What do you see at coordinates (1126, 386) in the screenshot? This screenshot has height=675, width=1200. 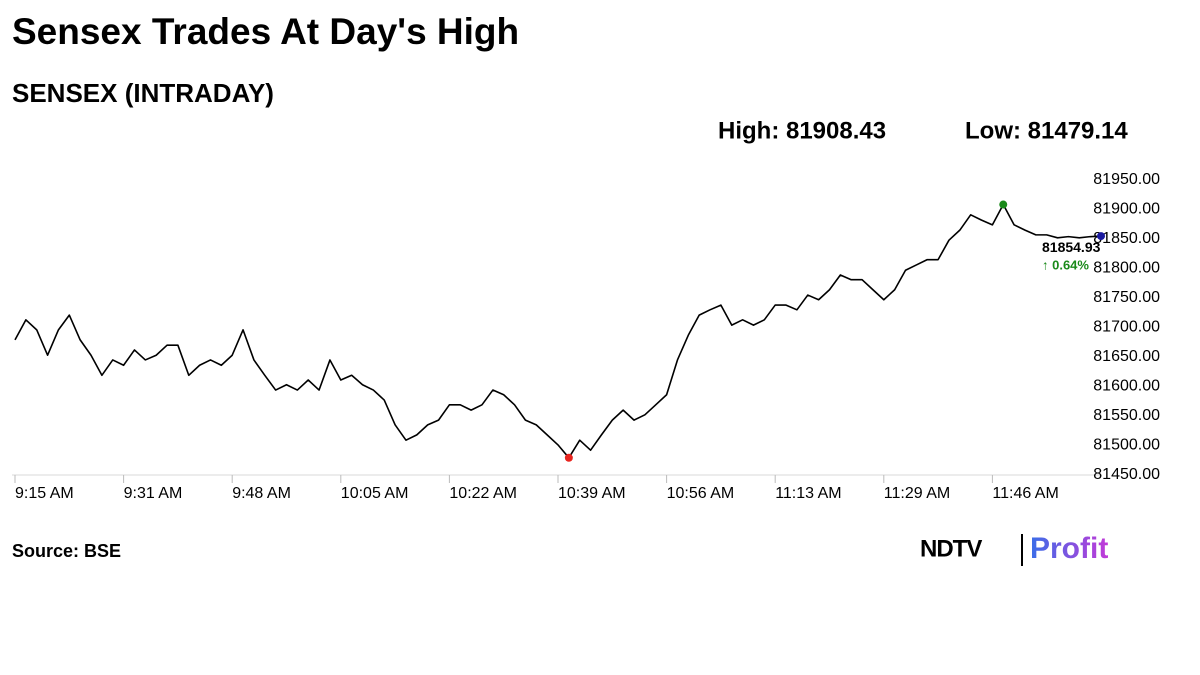 I see `y-tick-label: 81600.00` at bounding box center [1126, 386].